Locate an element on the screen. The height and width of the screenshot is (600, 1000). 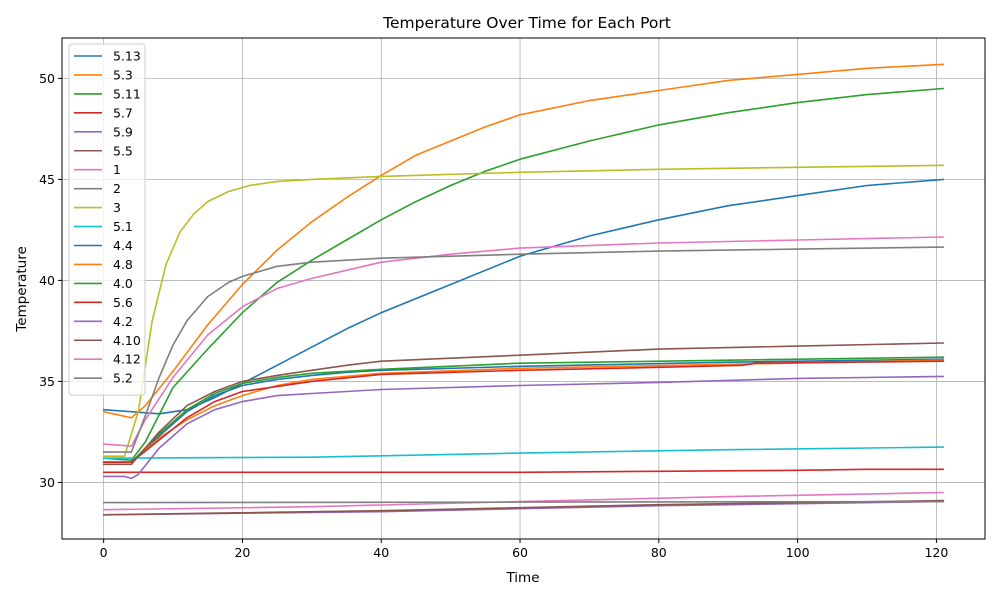
legend-entry-label: 5.6 is located at coordinates (123, 302).